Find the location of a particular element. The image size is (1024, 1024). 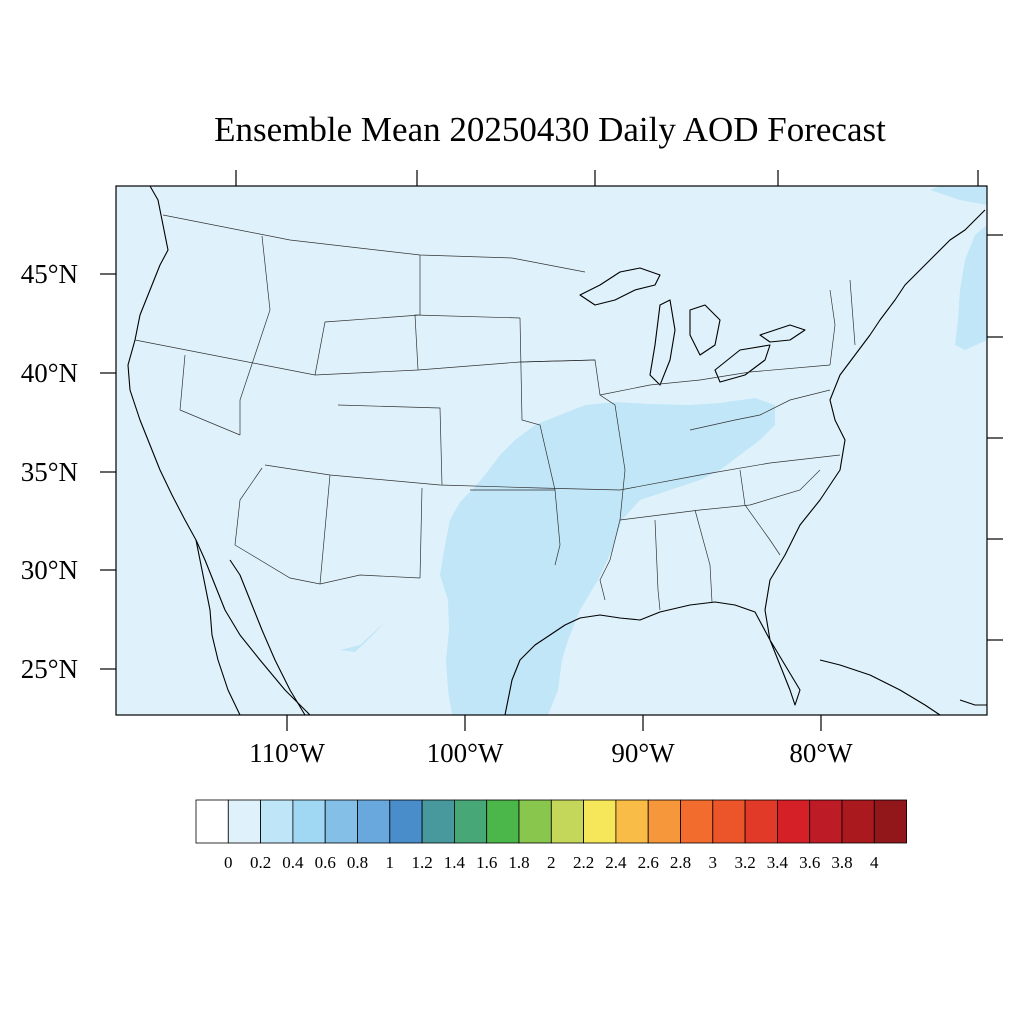

colorbar-label-13: 2.6 is located at coordinates (648, 862).